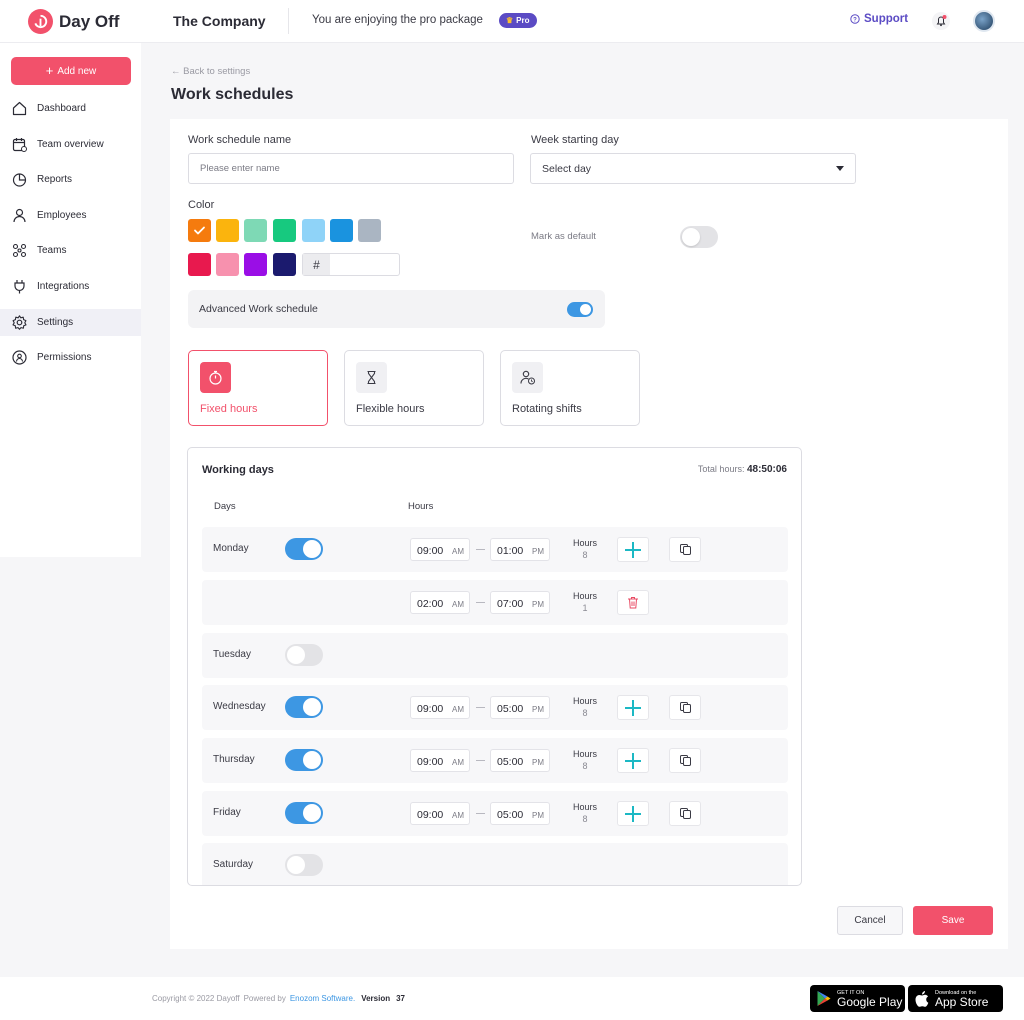 This screenshot has width=1024, height=1020. What do you see at coordinates (369, 230) in the screenshot?
I see `color-swatch-gray` at bounding box center [369, 230].